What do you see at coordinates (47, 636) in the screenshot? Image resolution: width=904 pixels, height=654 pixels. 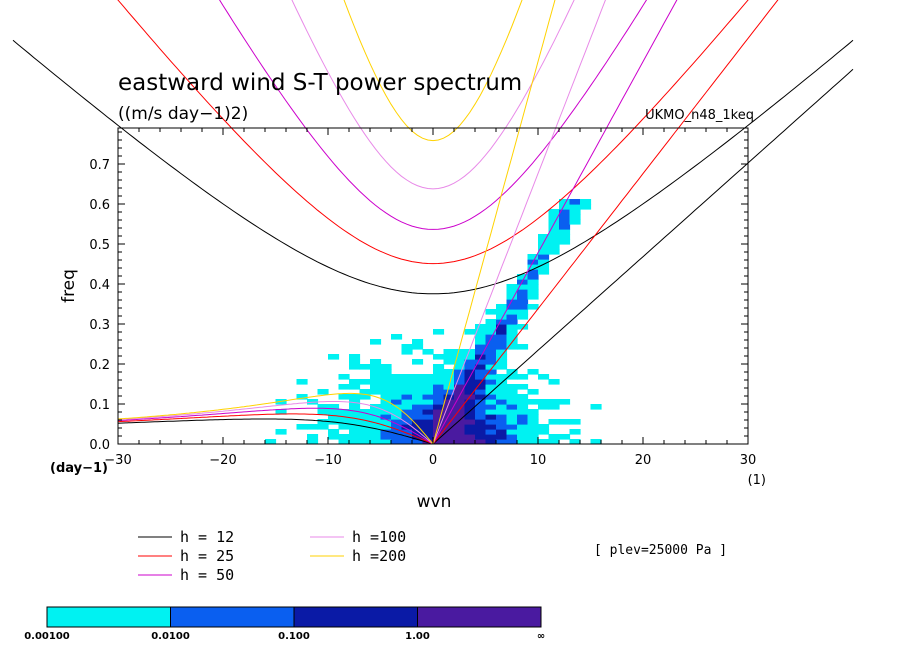 I see `colorbar-label: 0.00100` at bounding box center [47, 636].